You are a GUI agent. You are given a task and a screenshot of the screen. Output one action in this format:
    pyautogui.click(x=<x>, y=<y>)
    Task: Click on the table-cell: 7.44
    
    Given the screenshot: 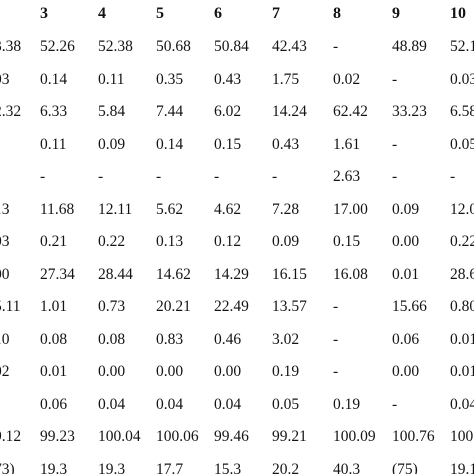 What is the action you would take?
    pyautogui.click(x=170, y=111)
    